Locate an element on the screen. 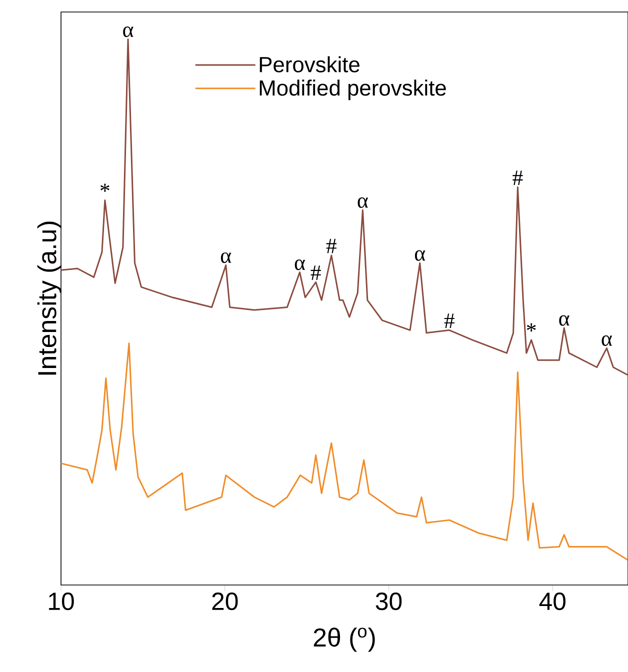  x-tick-label: 30 is located at coordinates (389, 601).